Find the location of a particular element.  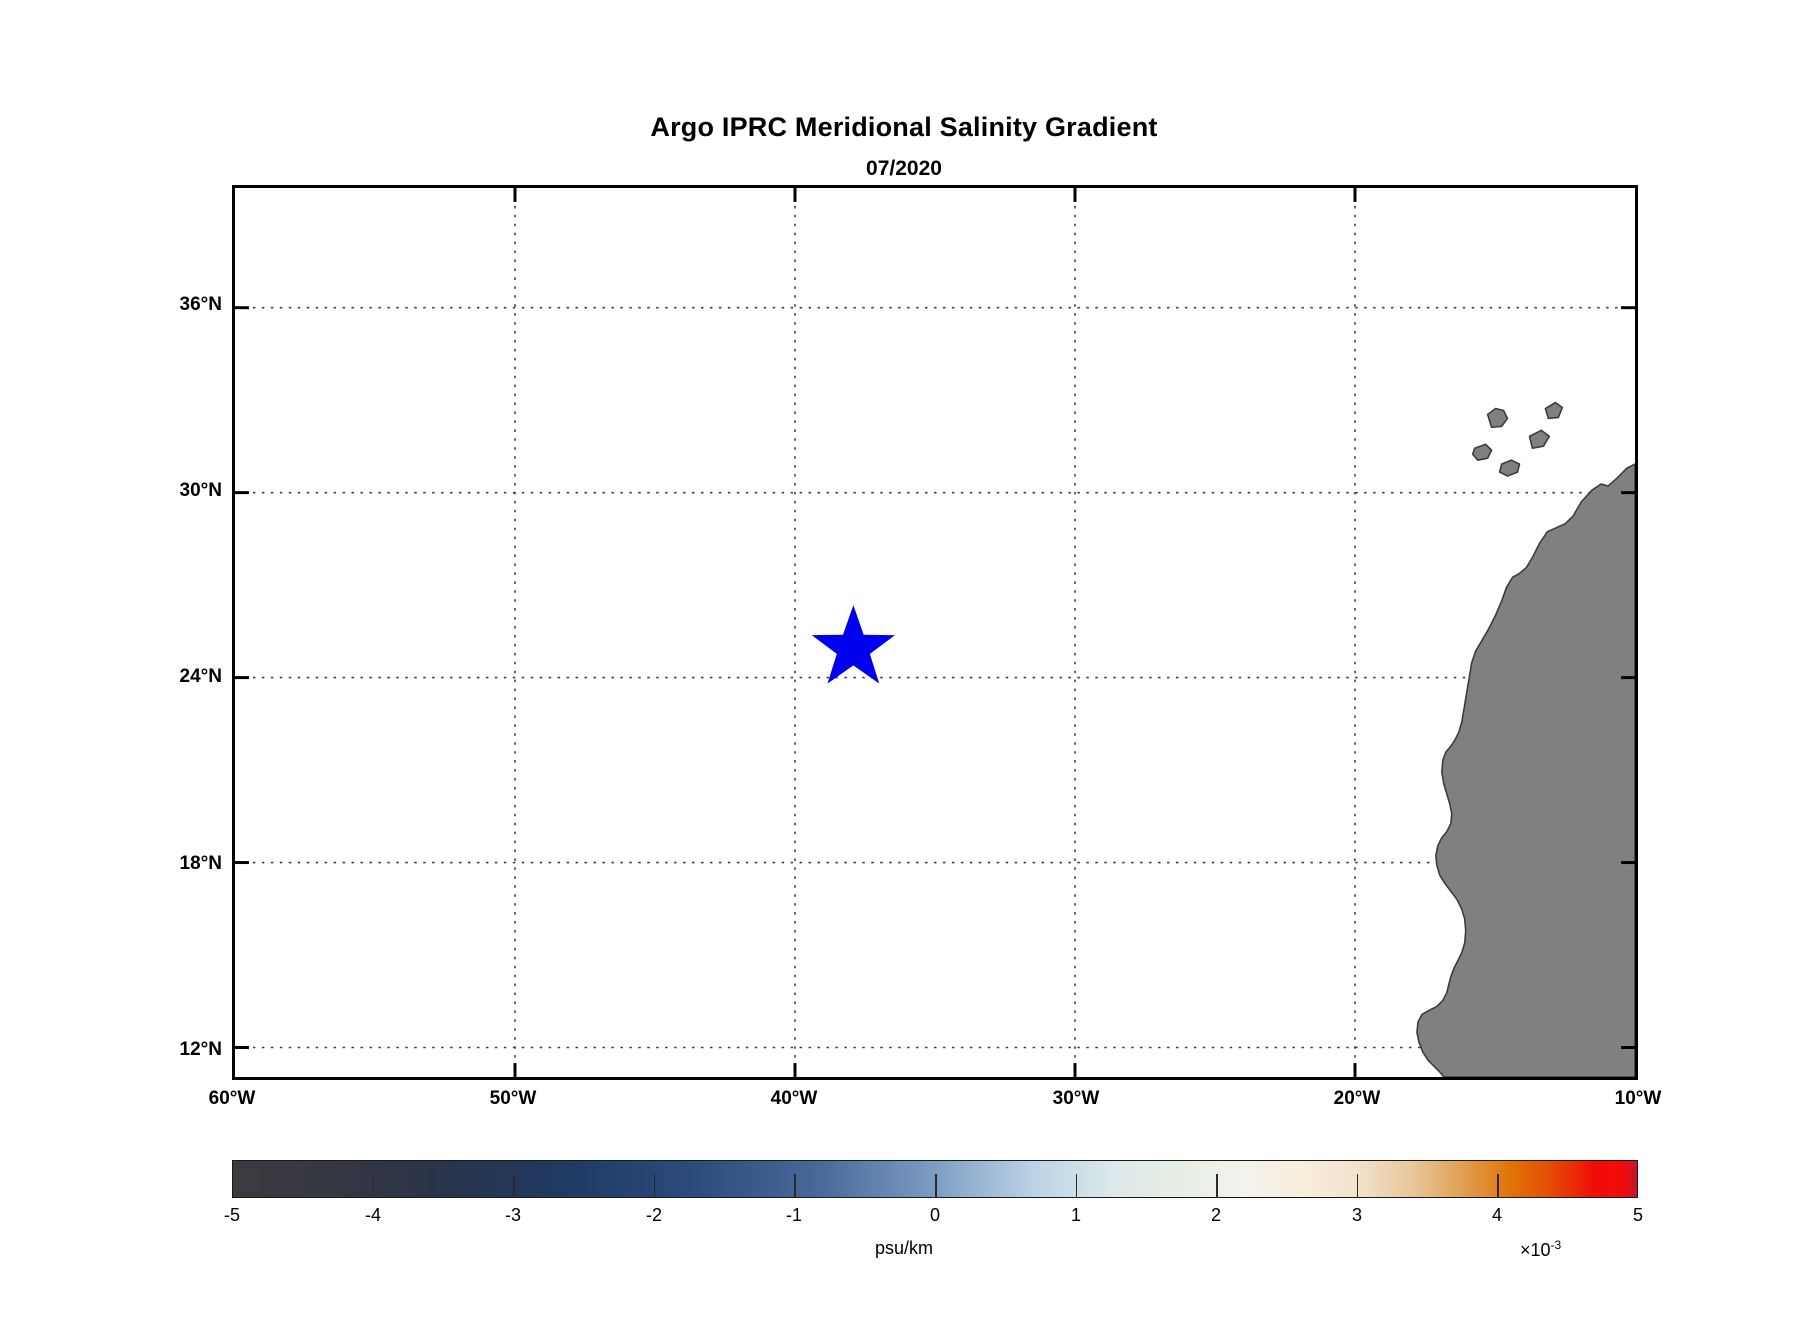

colorbar-exponent-value: -3 is located at coordinates (1556, 1245).